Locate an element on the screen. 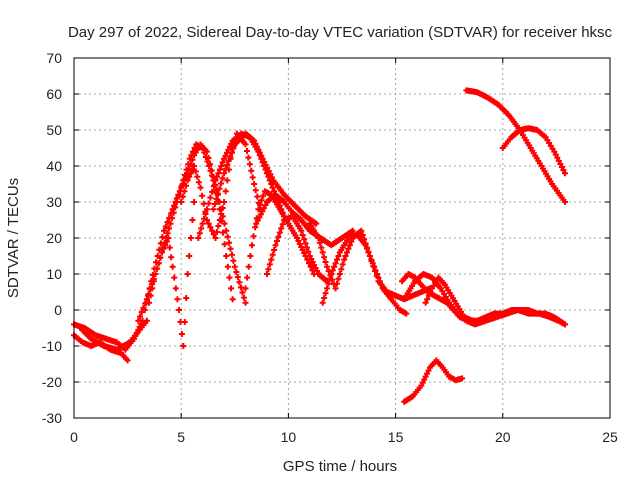  x-axis-label: GPS time / hours is located at coordinates (340, 466).